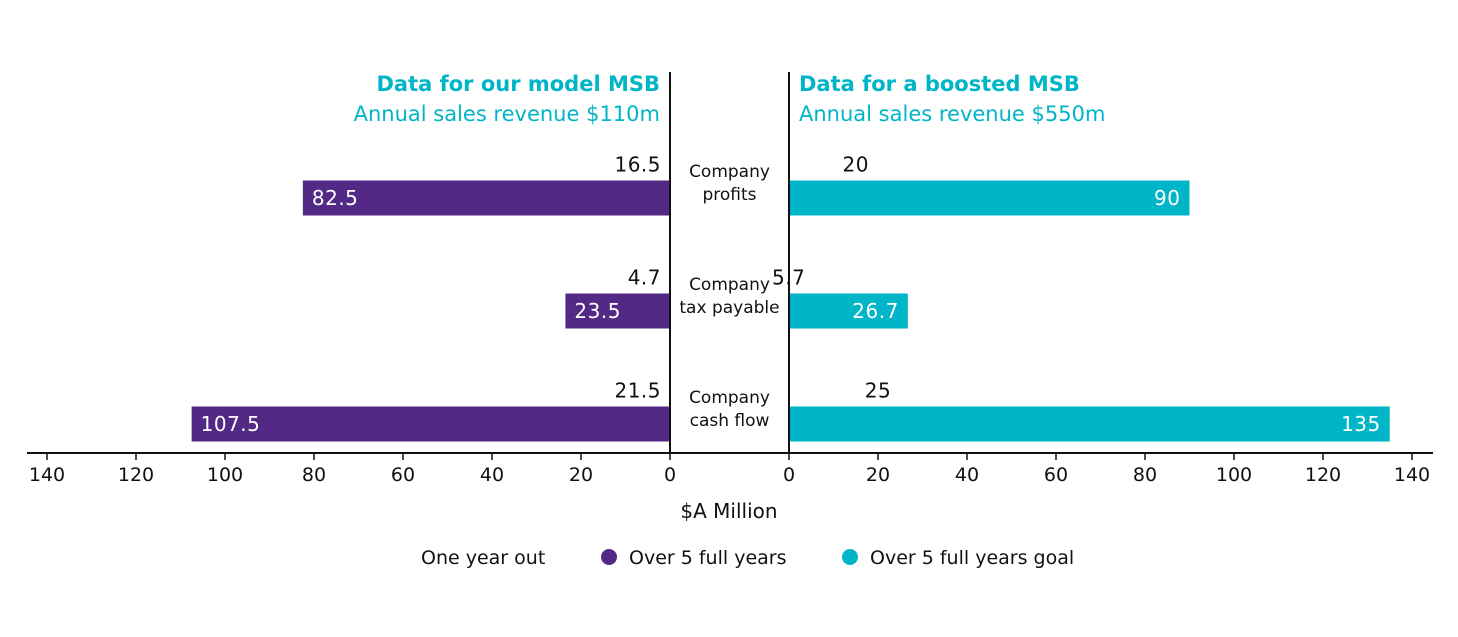 This screenshot has height=637, width=1458. Describe the element at coordinates (707, 558) in the screenshot. I see `legend-over-5-years-label: Over 5 full years` at that location.